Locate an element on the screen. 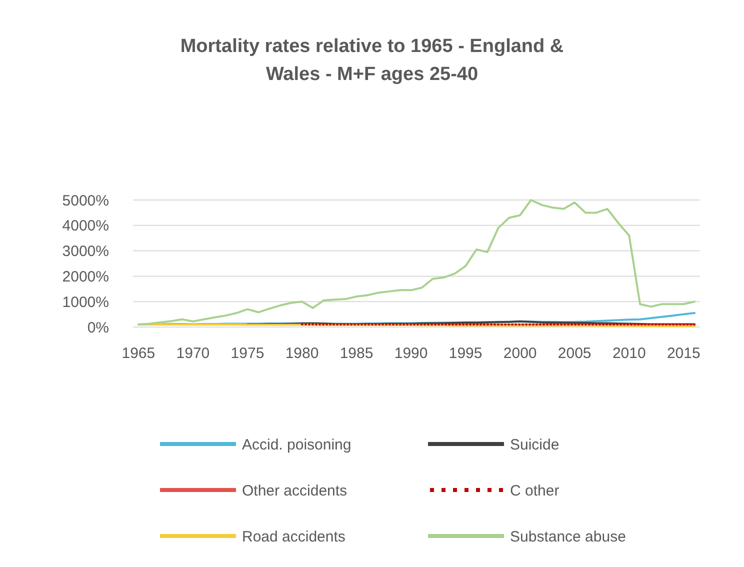 This screenshot has height=567, width=744. y-tick-label: 4000% is located at coordinates (85, 226).